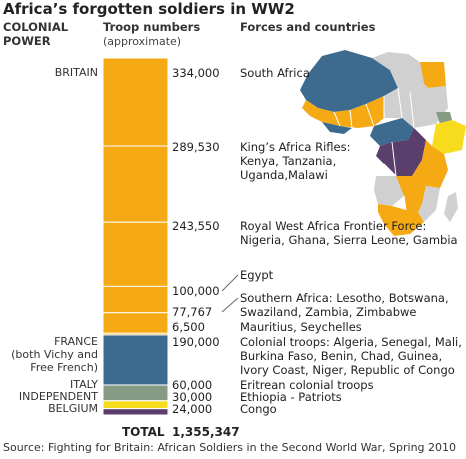 This screenshot has width=466, height=459. What do you see at coordinates (192, 385) in the screenshot?
I see `value-label-7: 60,000` at bounding box center [192, 385].